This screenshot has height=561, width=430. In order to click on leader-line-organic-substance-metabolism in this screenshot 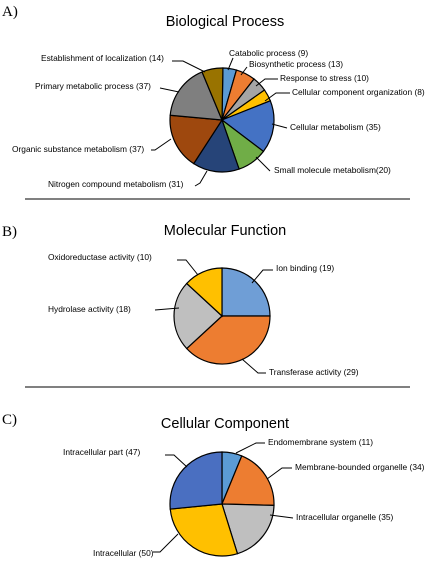, I will do `click(161, 144)`.